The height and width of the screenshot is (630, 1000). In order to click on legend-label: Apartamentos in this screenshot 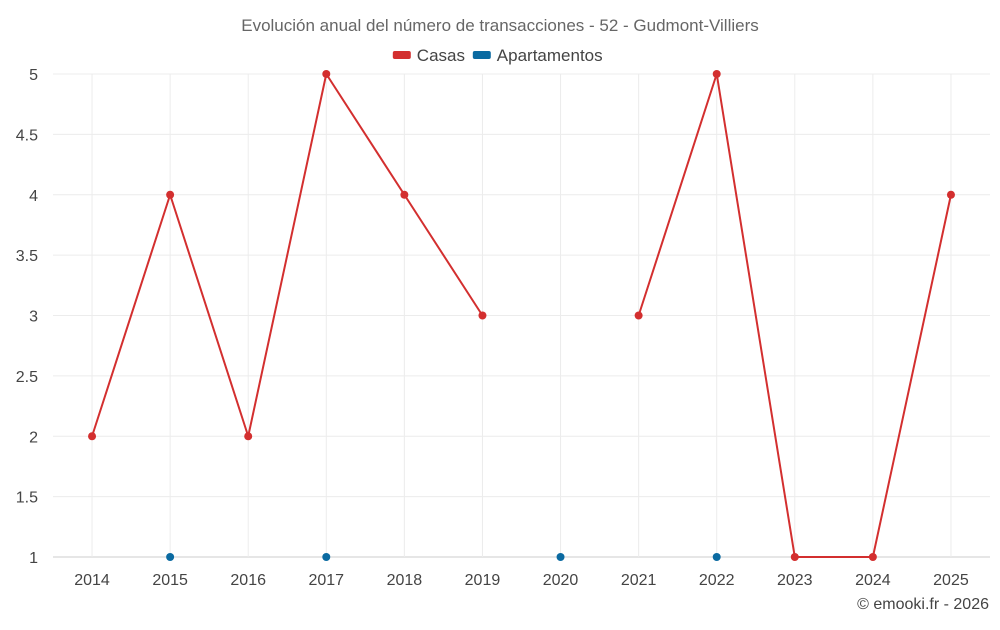, I will do `click(550, 55)`.